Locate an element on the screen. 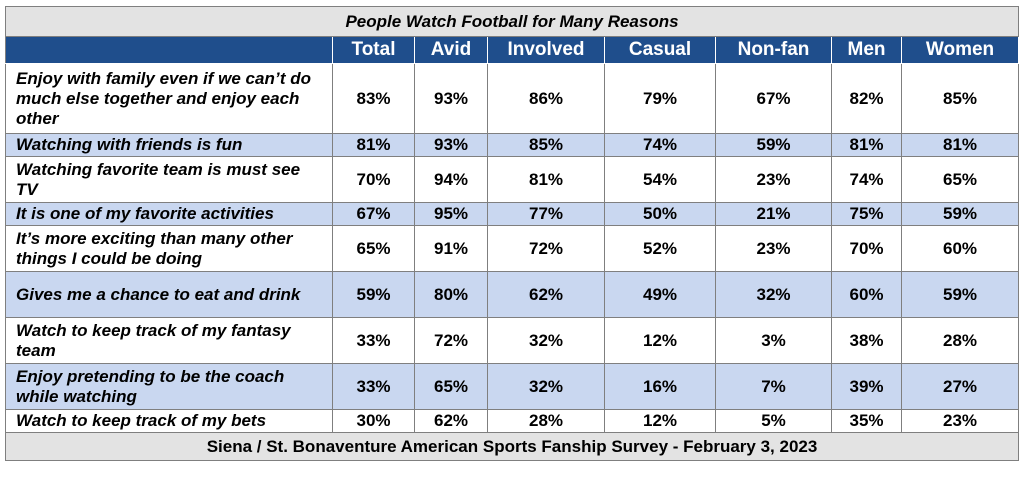  table-cell-value: 83% is located at coordinates (373, 98).